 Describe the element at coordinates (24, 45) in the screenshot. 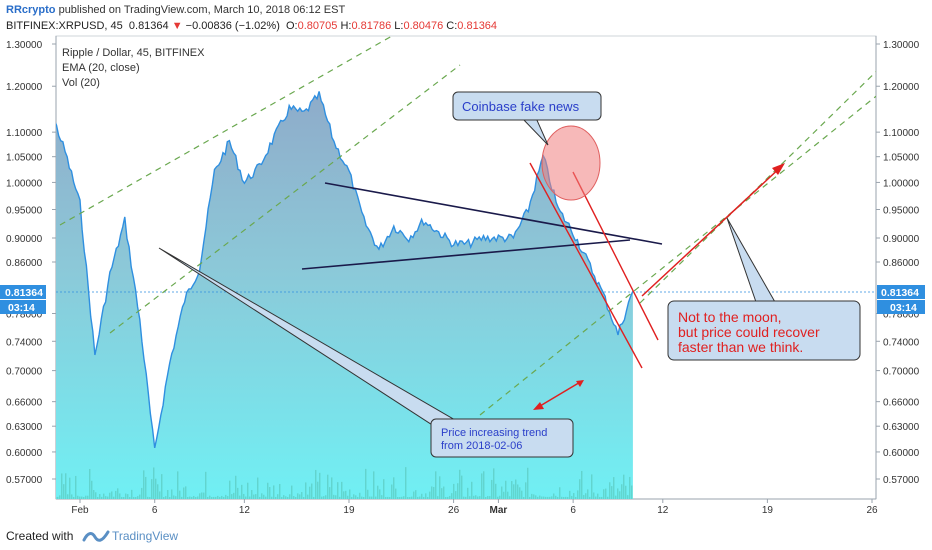

I see `y-tick-left-0: 1.30000` at that location.